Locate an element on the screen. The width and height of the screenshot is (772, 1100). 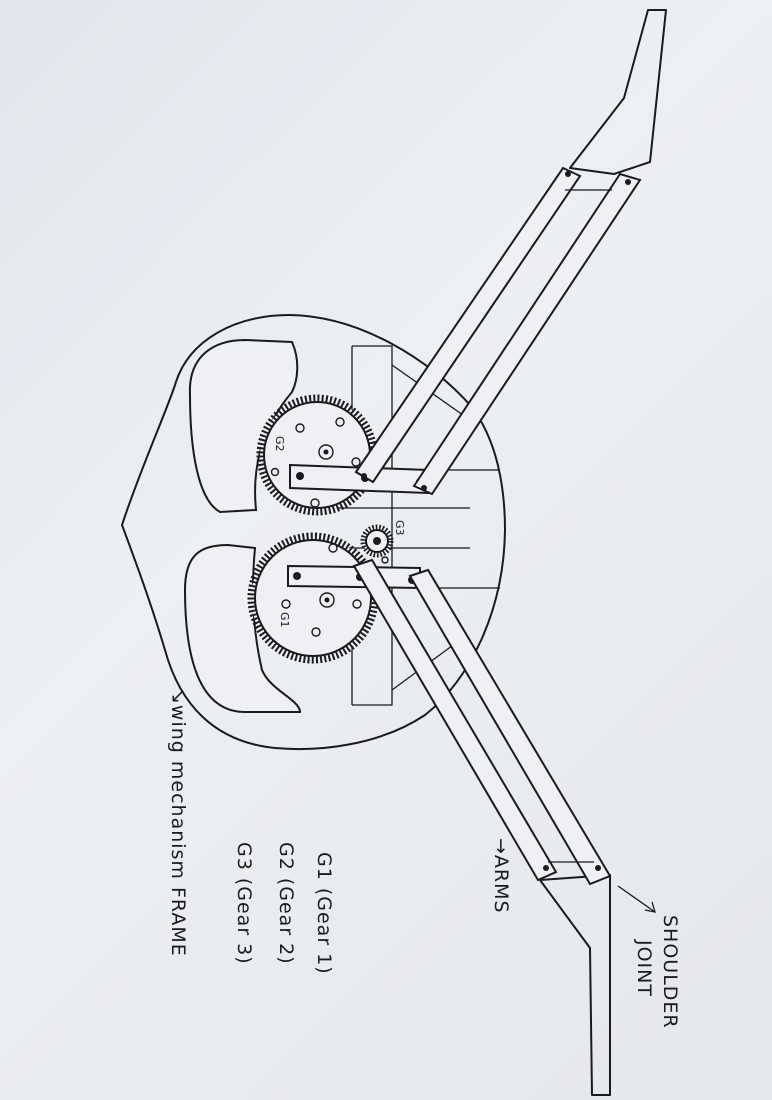
gear3-tag: G3 is located at coordinates (399, 528).